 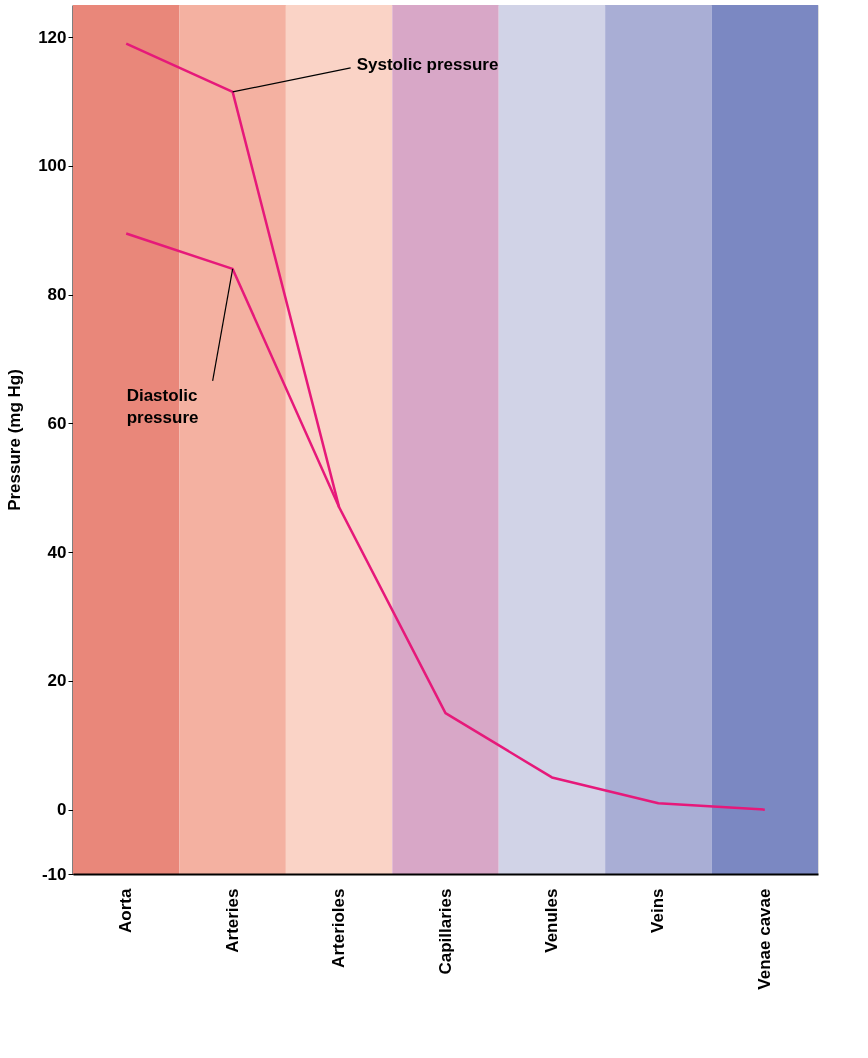 What do you see at coordinates (126, 910) in the screenshot?
I see `x-tick-label: Aorta` at bounding box center [126, 910].